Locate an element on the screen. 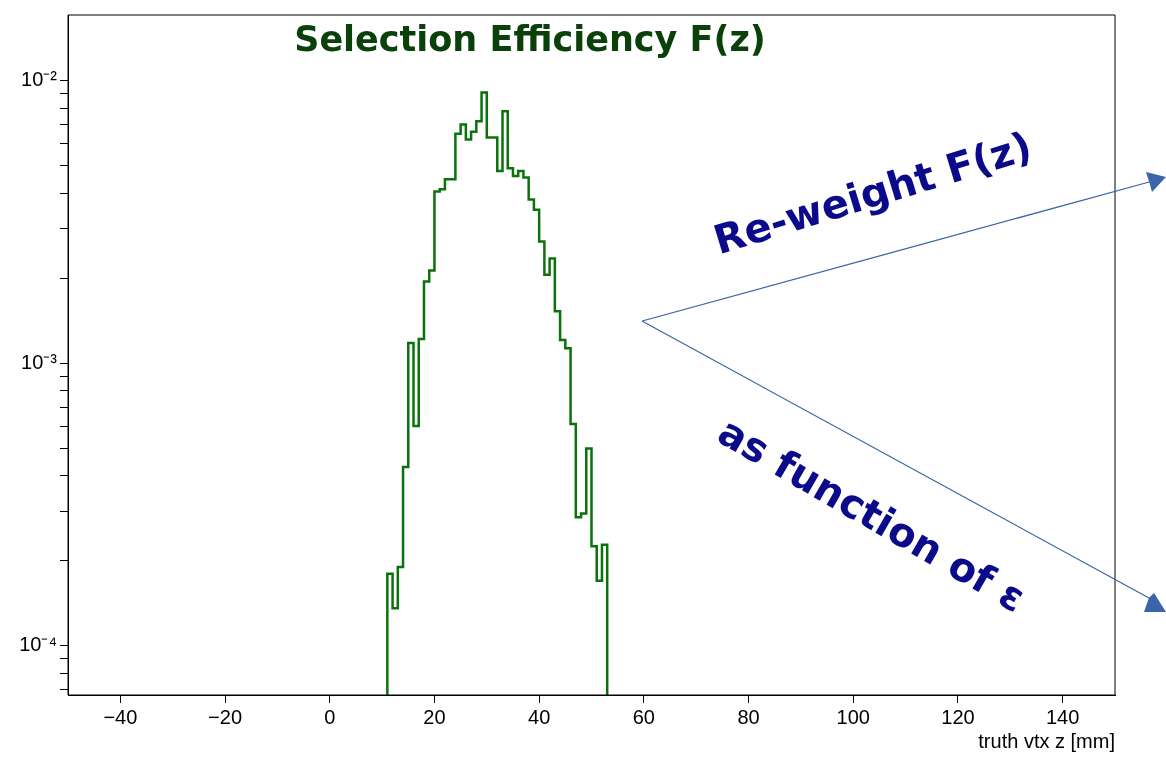  x-tick-label: −40 is located at coordinates (120, 716).